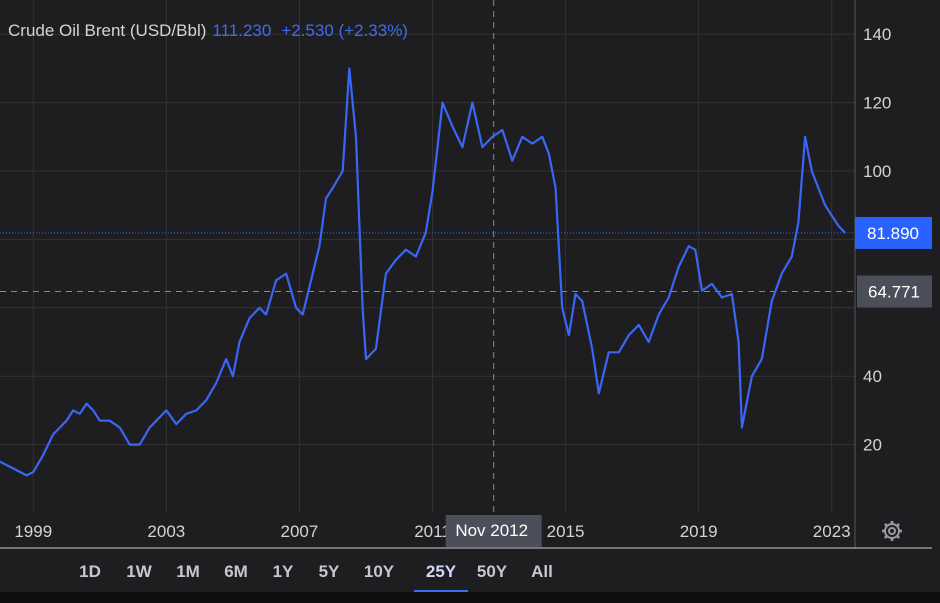 The image size is (940, 603). Describe the element at coordinates (699, 531) in the screenshot. I see `x-tick-label: 2019` at that location.